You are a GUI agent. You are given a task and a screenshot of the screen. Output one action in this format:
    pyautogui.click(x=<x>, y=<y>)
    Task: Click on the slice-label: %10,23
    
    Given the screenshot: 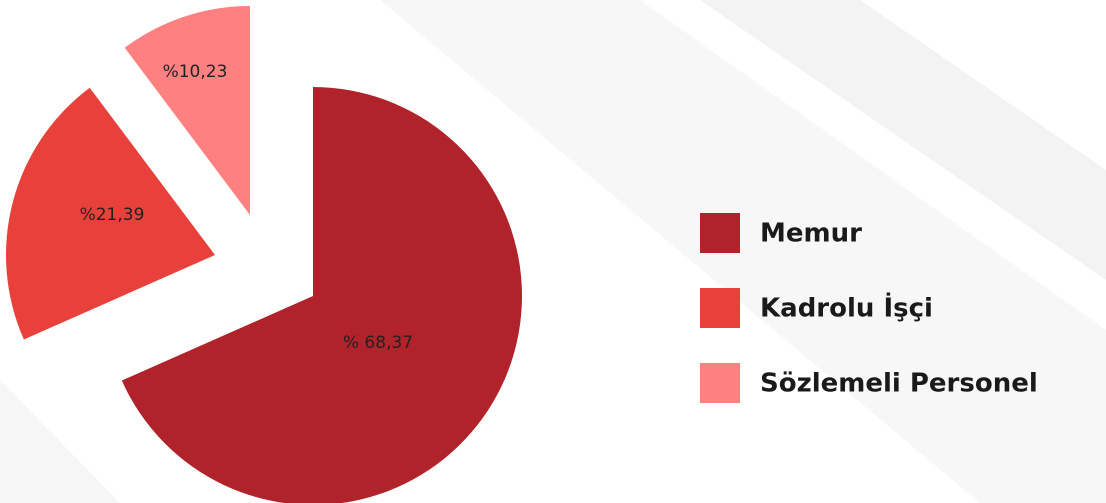 What is the action you would take?
    pyautogui.click(x=195, y=72)
    